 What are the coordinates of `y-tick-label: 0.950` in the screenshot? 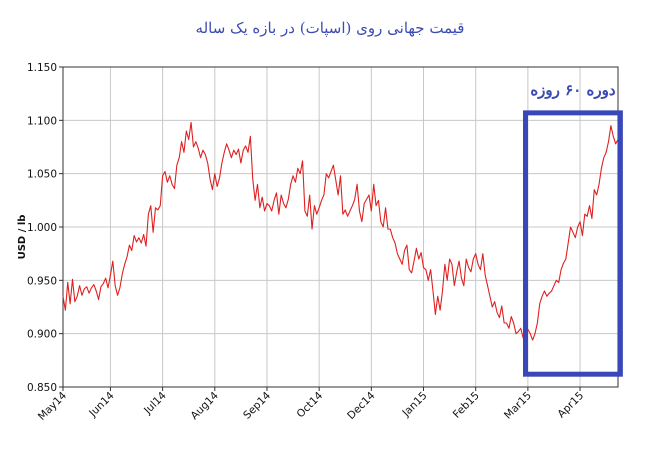 It's located at (42, 281).